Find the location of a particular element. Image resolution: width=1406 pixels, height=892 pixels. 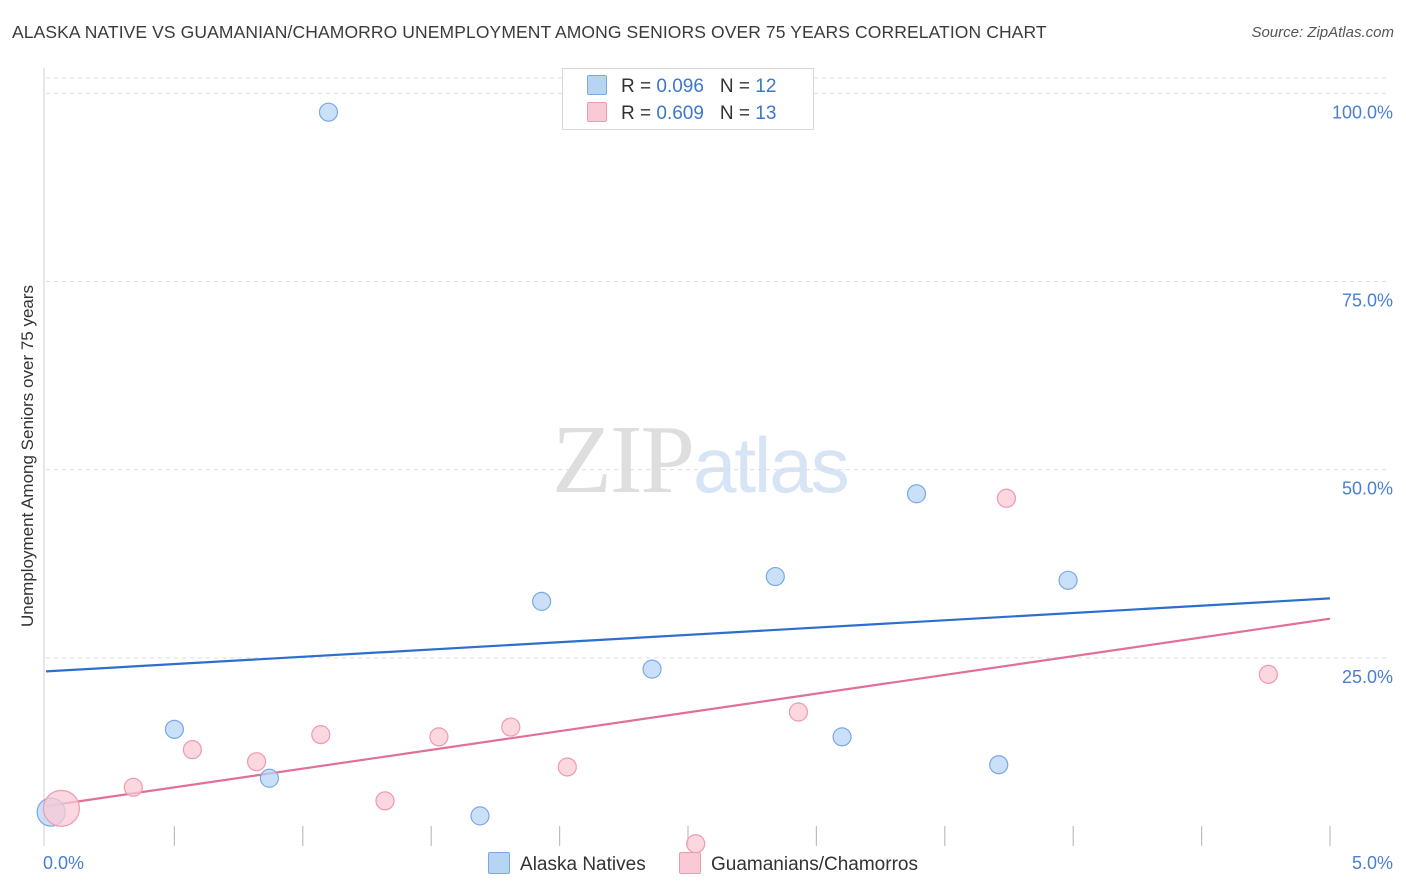

legend-n-value: 12 is located at coordinates (766, 86).